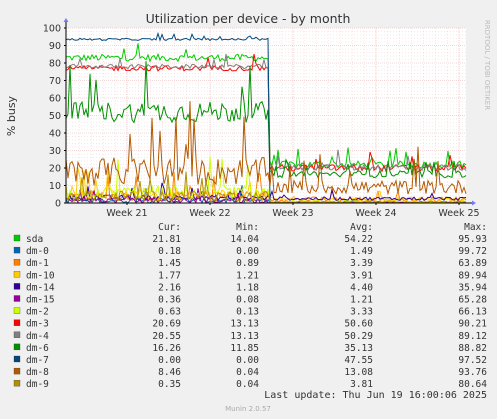 The height and width of the screenshot is (419, 497). Describe the element at coordinates (37, 312) in the screenshot. I see `legend-name-dm-2: dm-2` at that location.